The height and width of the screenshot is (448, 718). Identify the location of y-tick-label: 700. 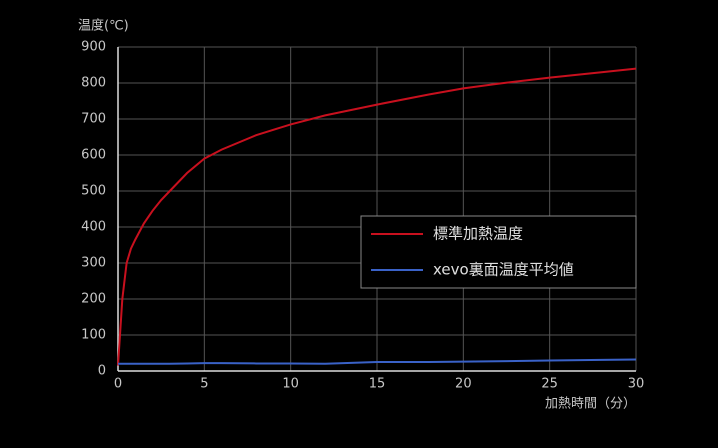
(93, 119).